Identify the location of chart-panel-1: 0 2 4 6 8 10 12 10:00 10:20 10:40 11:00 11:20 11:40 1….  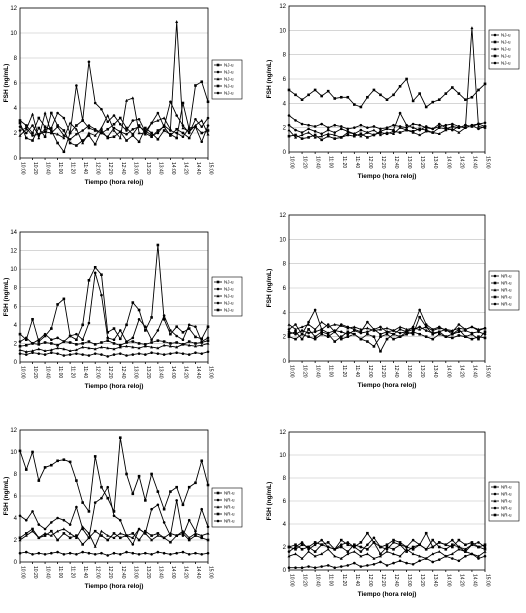
(123, 96).